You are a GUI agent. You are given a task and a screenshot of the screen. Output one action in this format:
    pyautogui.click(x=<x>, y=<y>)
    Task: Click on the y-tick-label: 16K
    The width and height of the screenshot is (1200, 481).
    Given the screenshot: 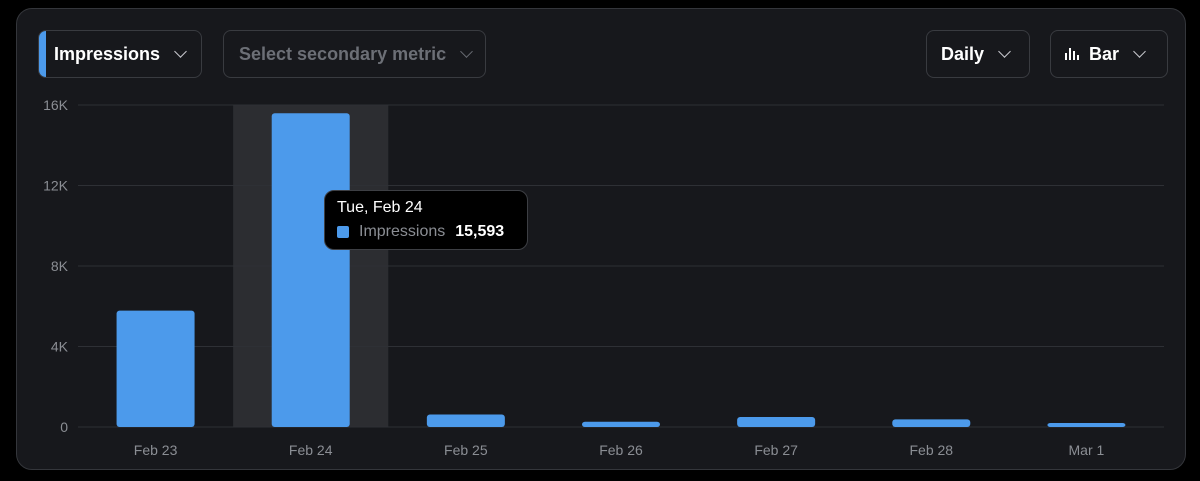 What is the action you would take?
    pyautogui.click(x=56, y=105)
    